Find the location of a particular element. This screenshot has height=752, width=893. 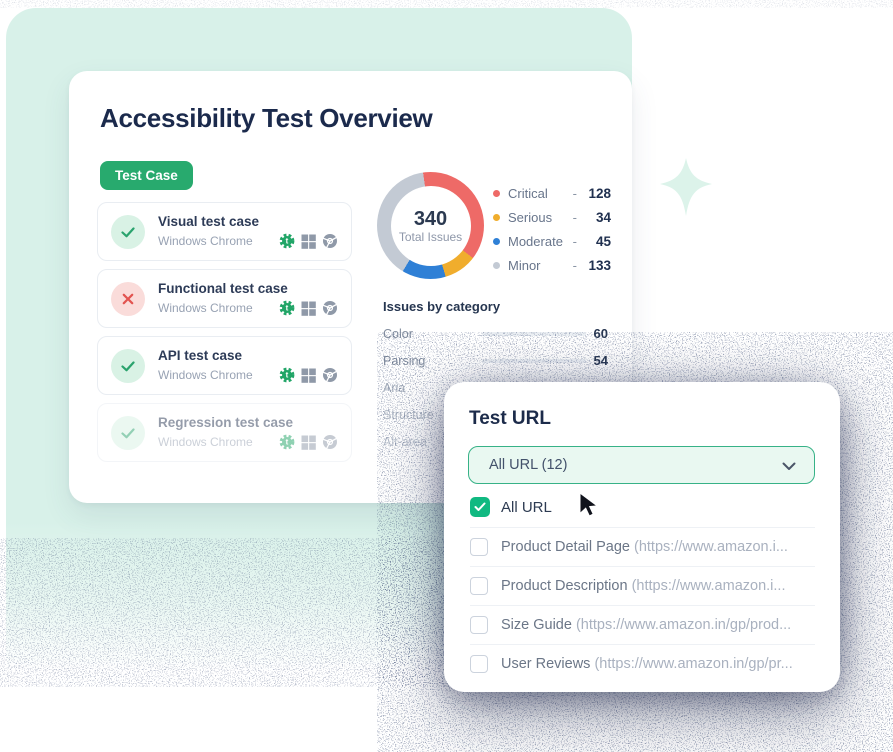

legend-label: Moderate is located at coordinates (535, 241).